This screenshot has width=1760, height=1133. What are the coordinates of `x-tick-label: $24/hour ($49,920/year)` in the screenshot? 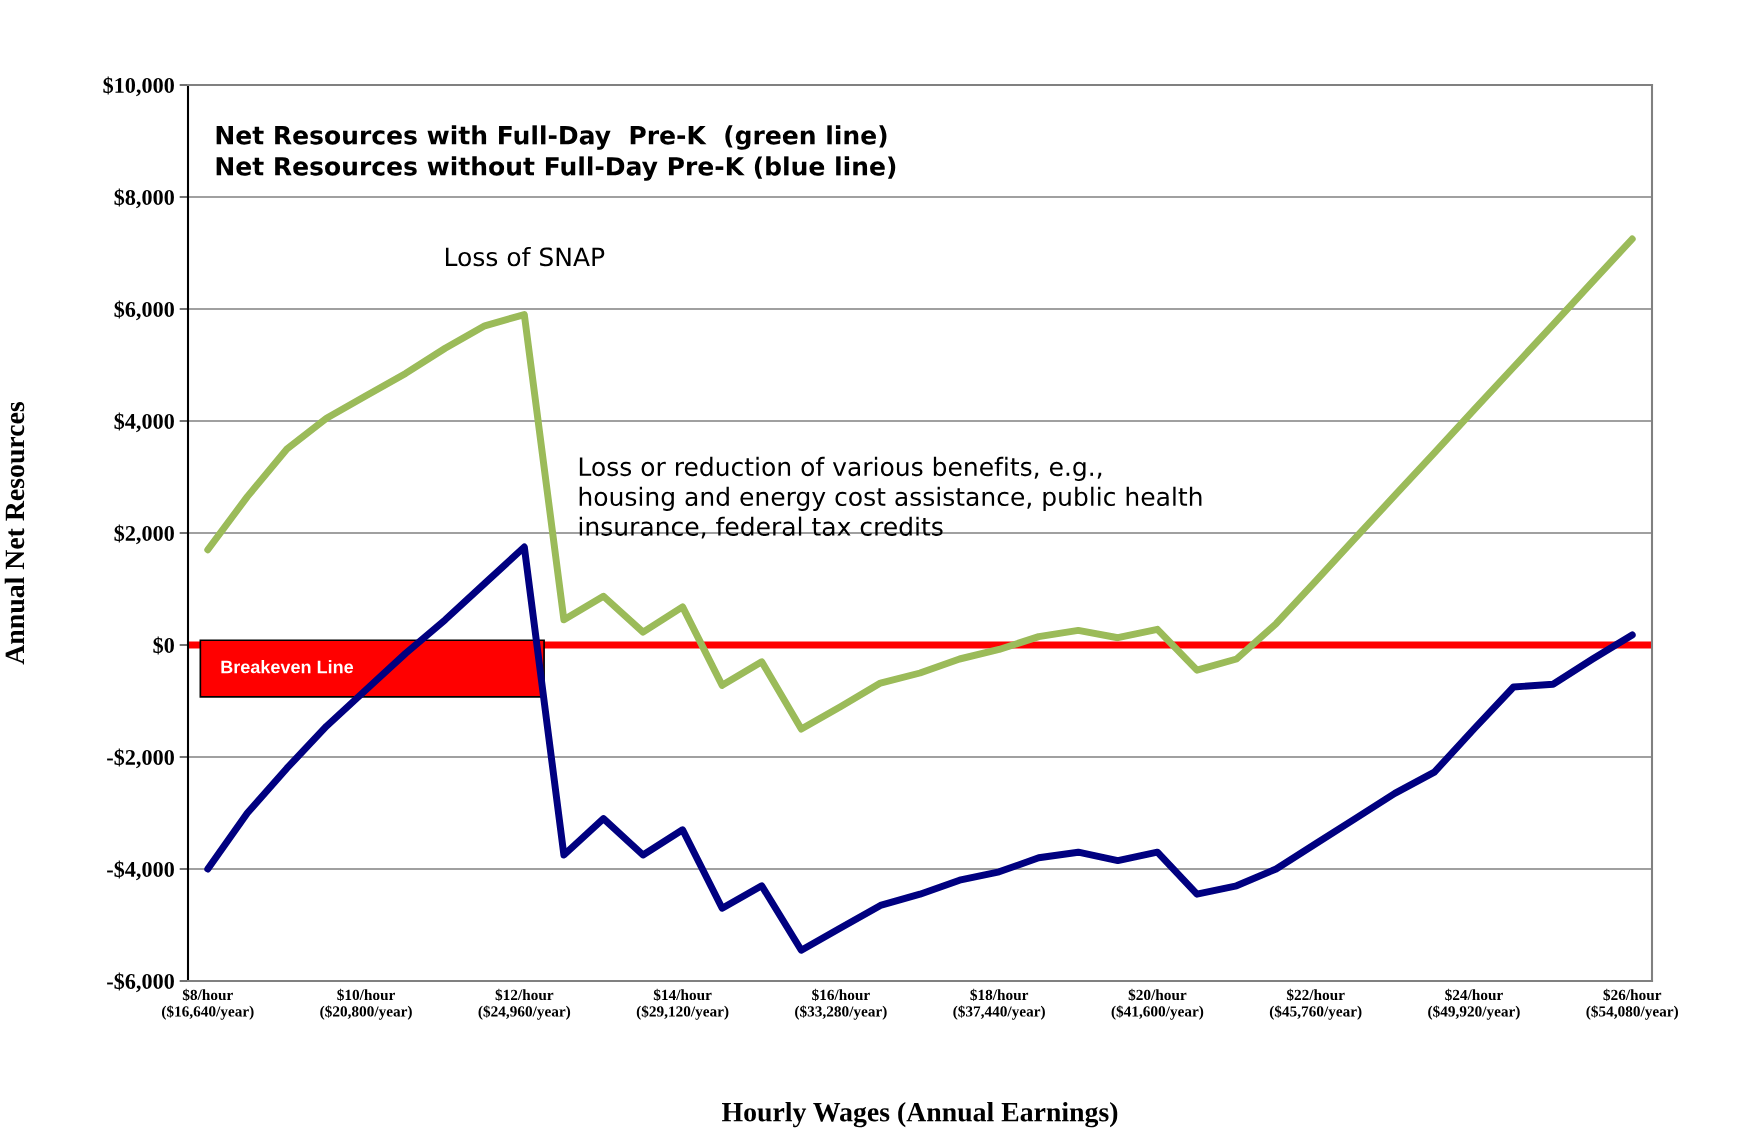 It's located at (1474, 1004).